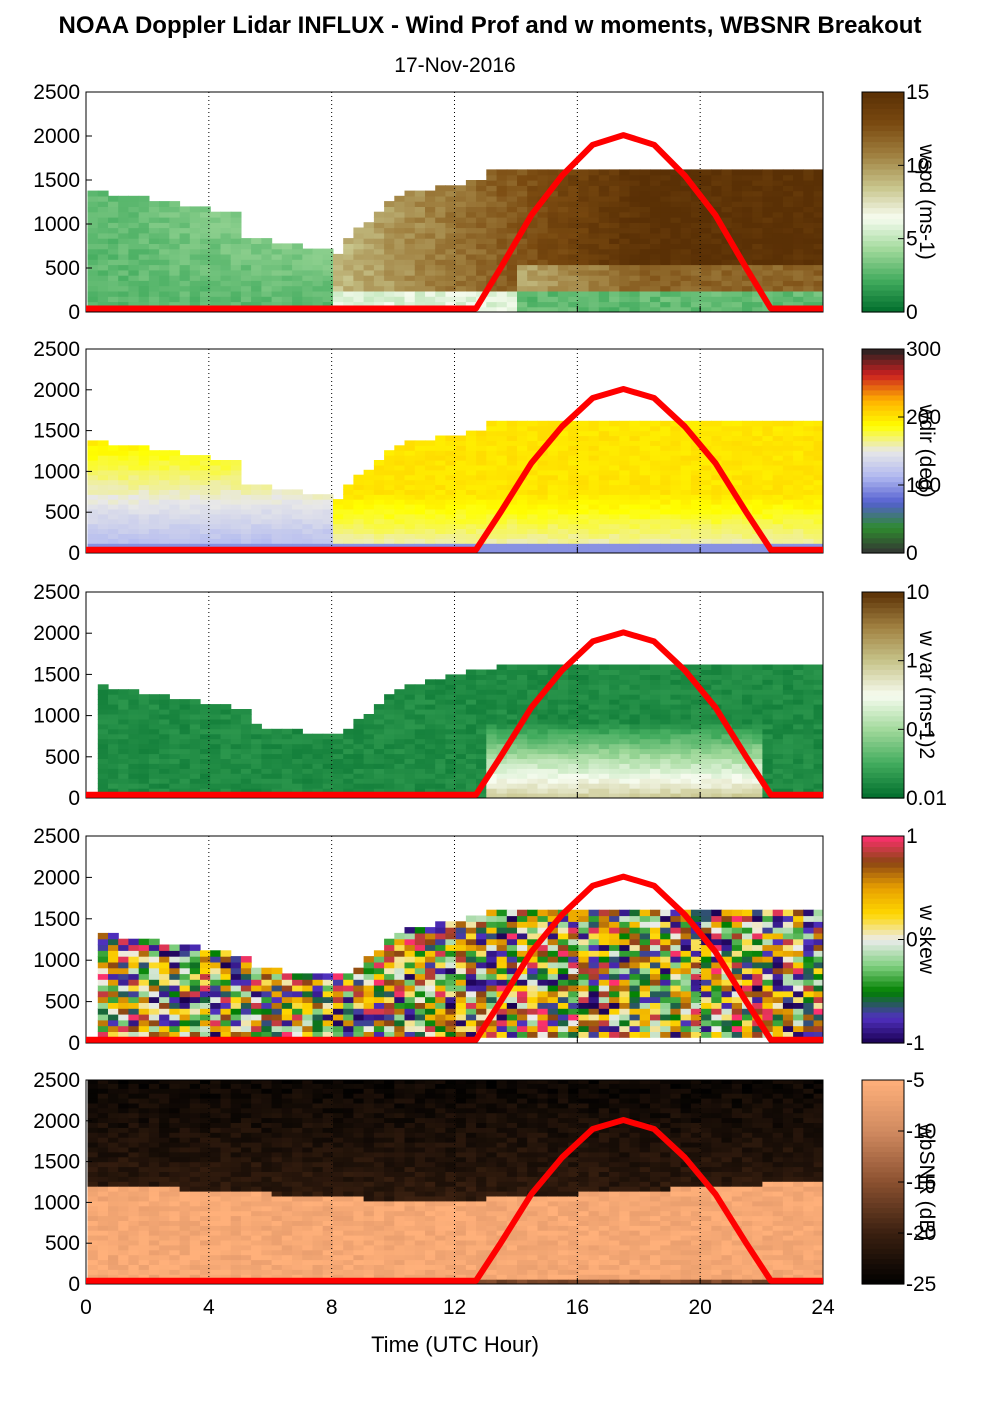 This screenshot has height=1412, width=981. What do you see at coordinates (454, 65) in the screenshot?
I see `chart-subtitle: 17-Nov-2016` at bounding box center [454, 65].